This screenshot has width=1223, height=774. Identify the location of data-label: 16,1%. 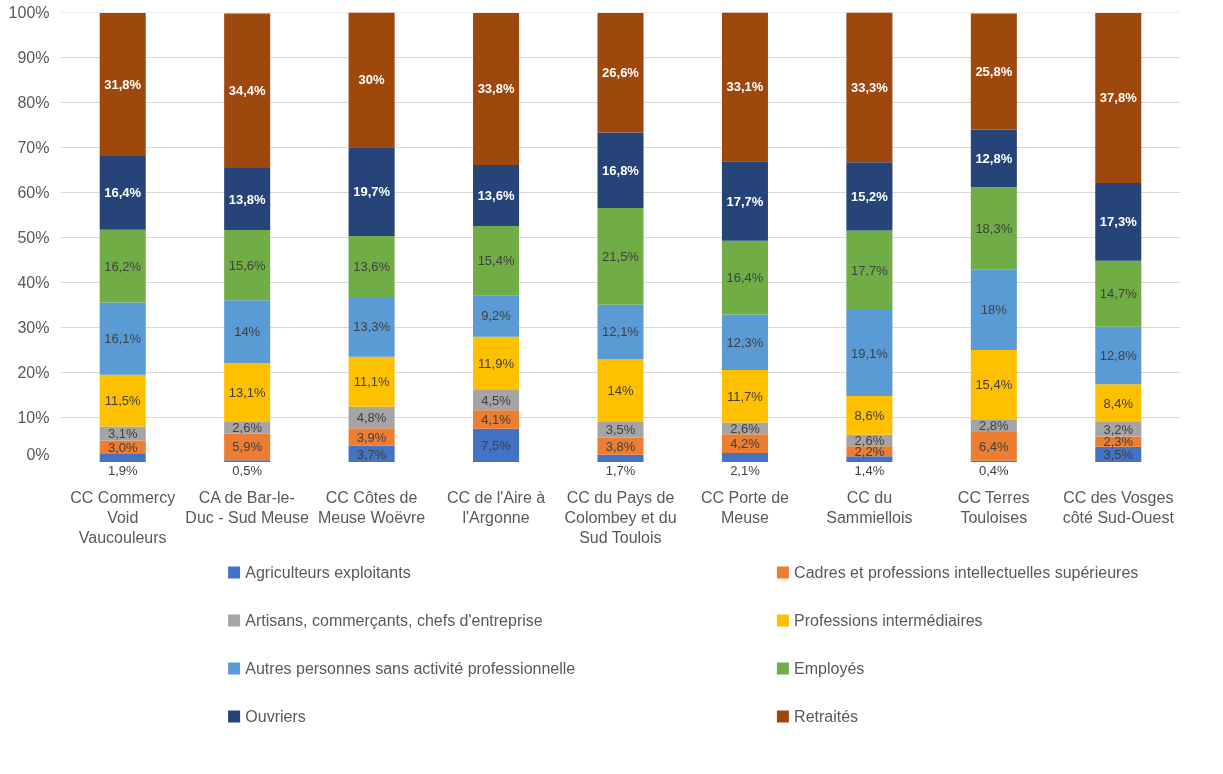
(123, 339).